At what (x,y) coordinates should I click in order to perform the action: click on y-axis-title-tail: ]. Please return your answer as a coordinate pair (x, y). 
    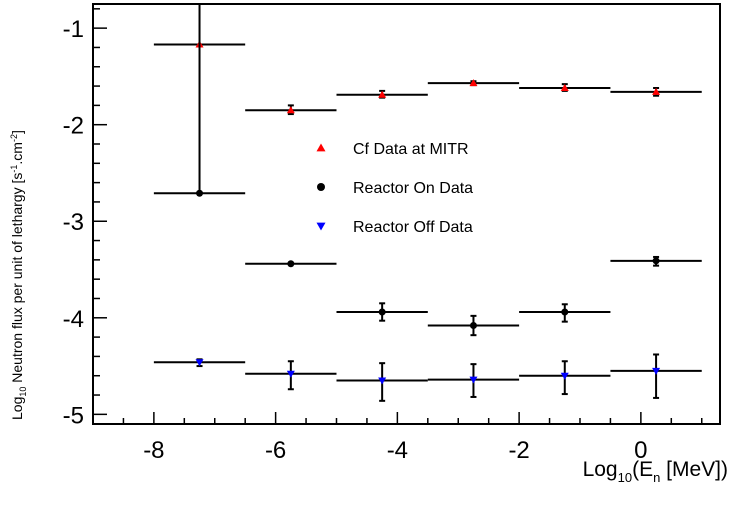
    Looking at the image, I should click on (17, 132).